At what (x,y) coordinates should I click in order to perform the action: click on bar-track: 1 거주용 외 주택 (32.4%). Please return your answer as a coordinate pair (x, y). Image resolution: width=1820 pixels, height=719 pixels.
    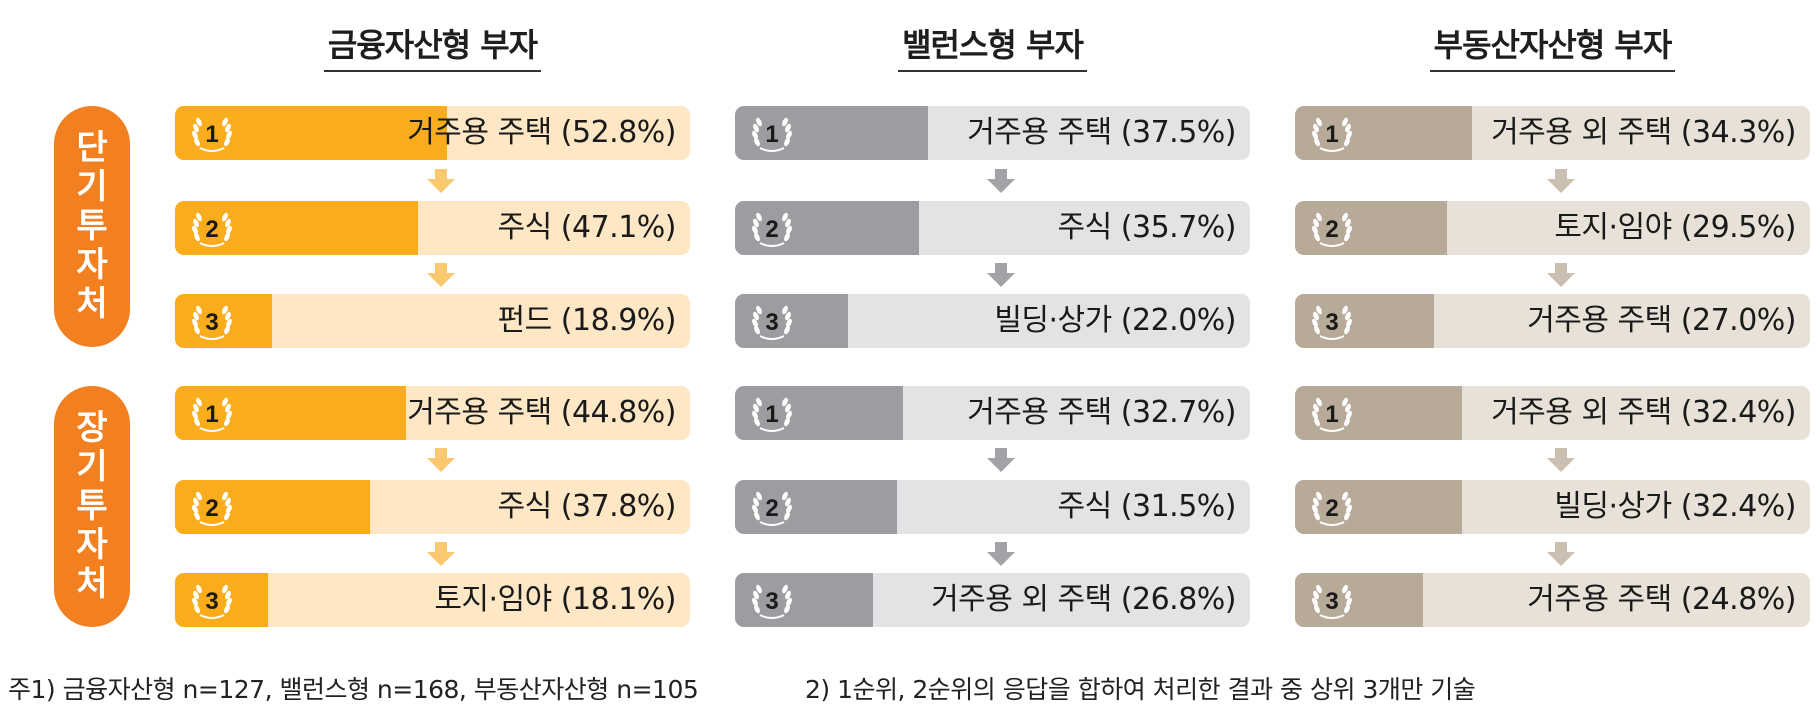
    Looking at the image, I should click on (1552, 413).